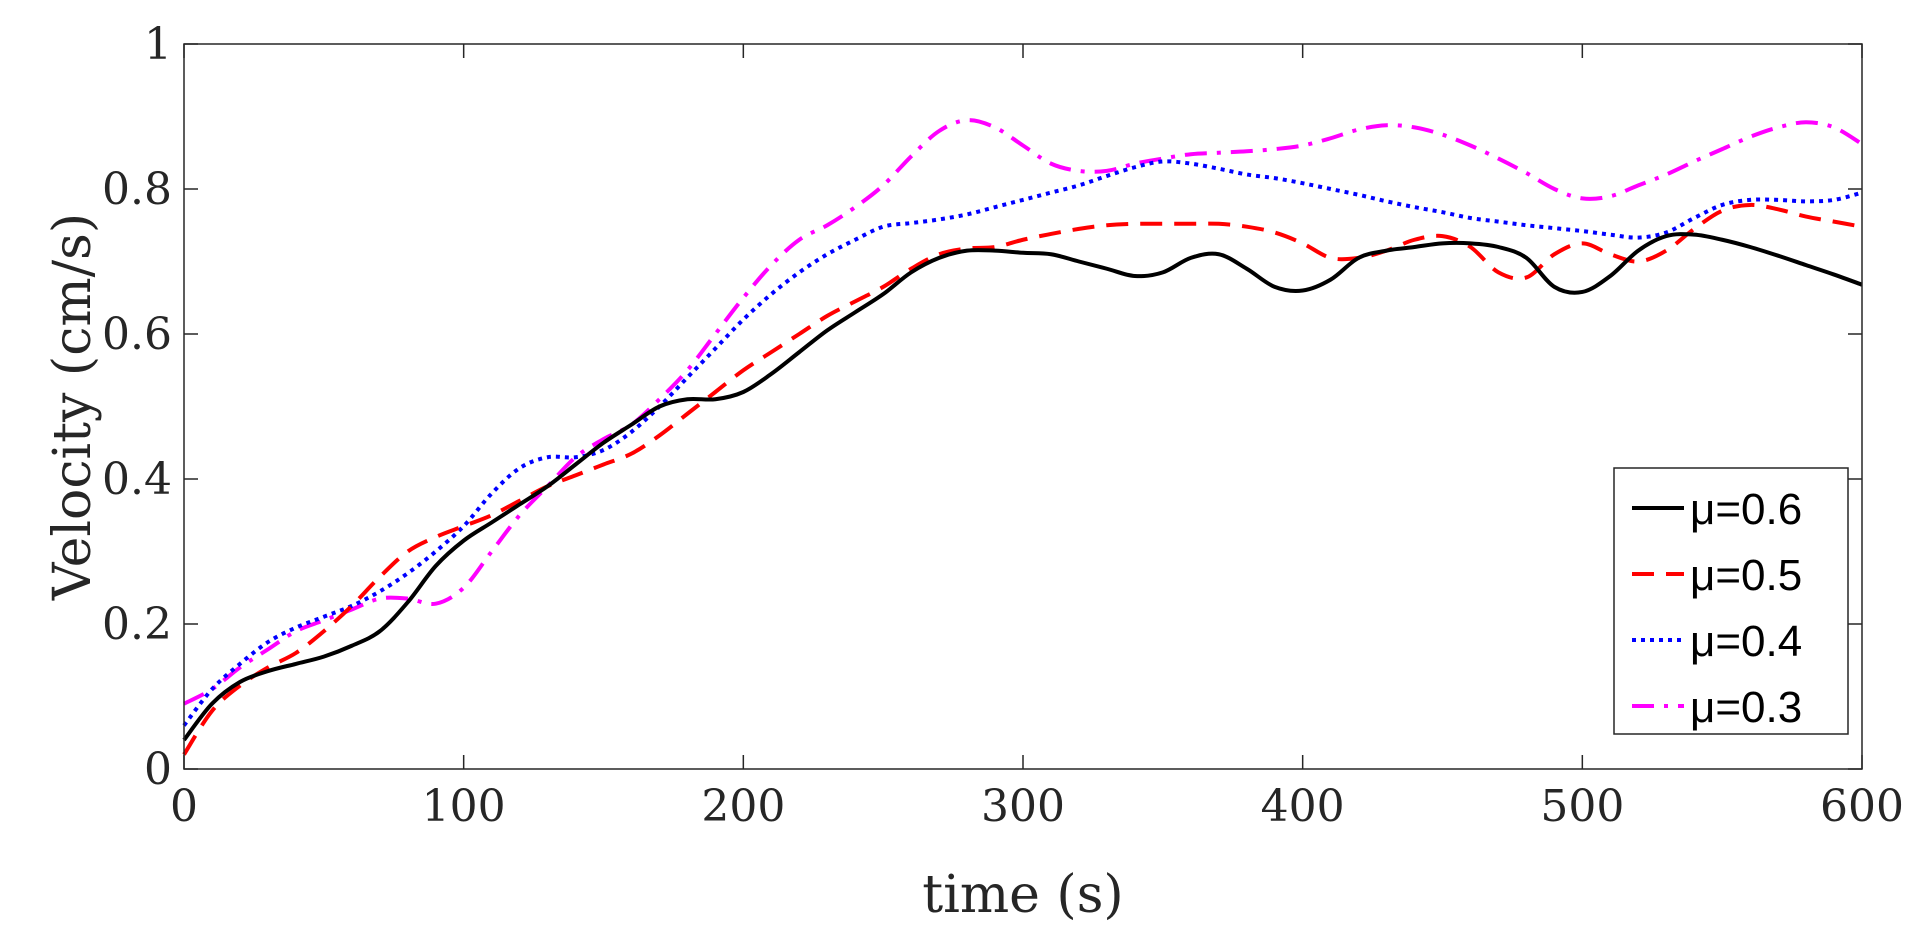  What do you see at coordinates (1862, 806) in the screenshot?
I see `x-tick-label: 600` at bounding box center [1862, 806].